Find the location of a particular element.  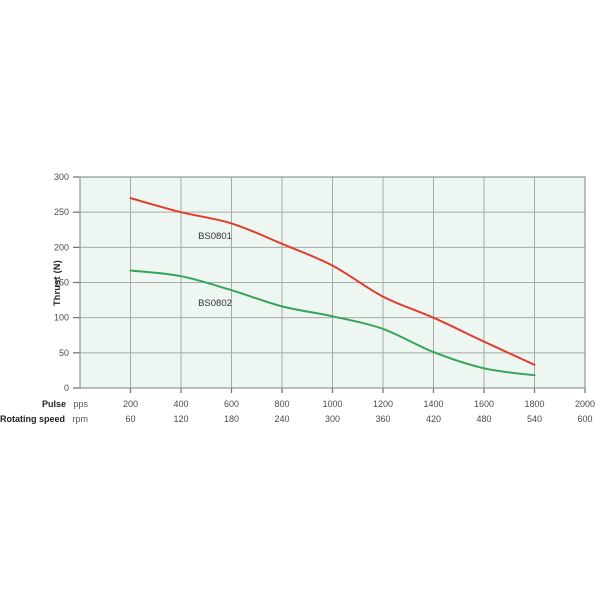

pulse-tick-label: 200 is located at coordinates (130, 404).